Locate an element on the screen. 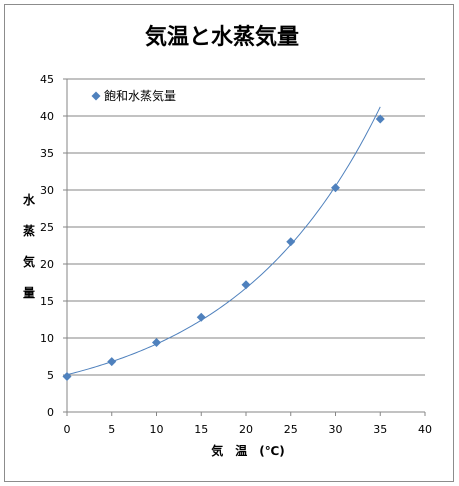  y-axis-label-char: 蒸 is located at coordinates (29, 230).